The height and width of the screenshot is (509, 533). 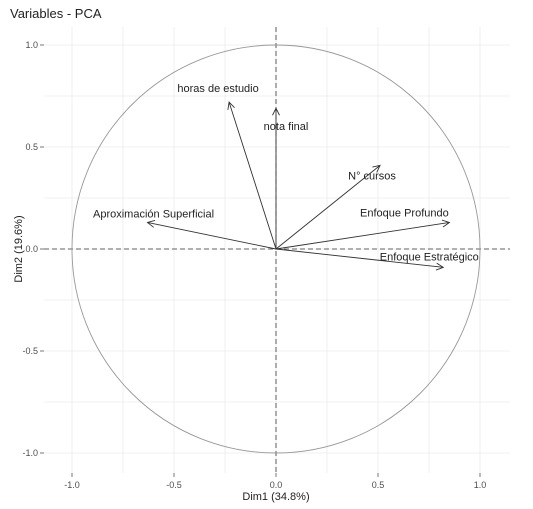 What do you see at coordinates (31, 45) in the screenshot?
I see `y-tick-label: 1.0` at bounding box center [31, 45].